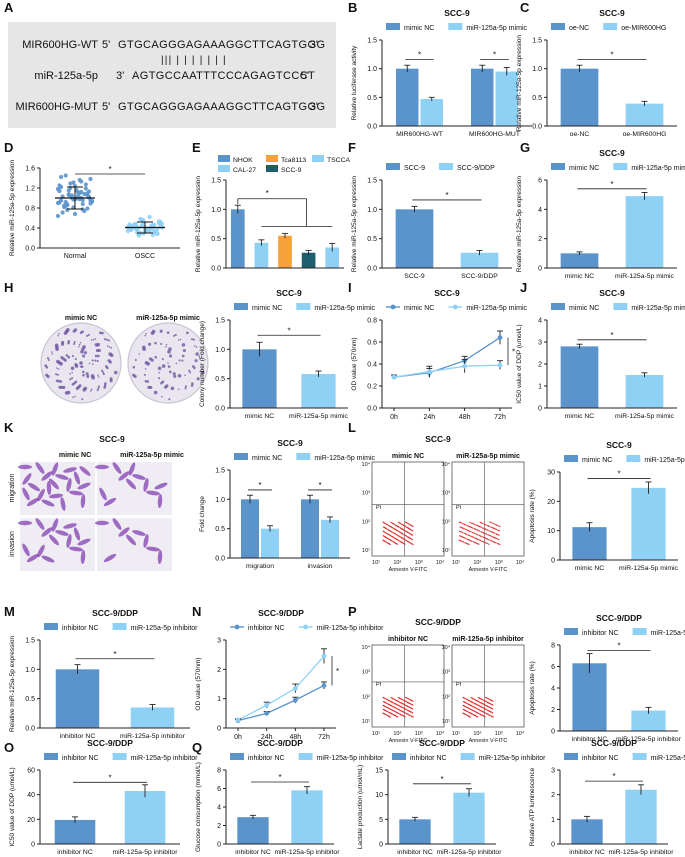 The width and height of the screenshot is (685, 857). I want to click on y-tick-label: 0.5, so click(372, 239).